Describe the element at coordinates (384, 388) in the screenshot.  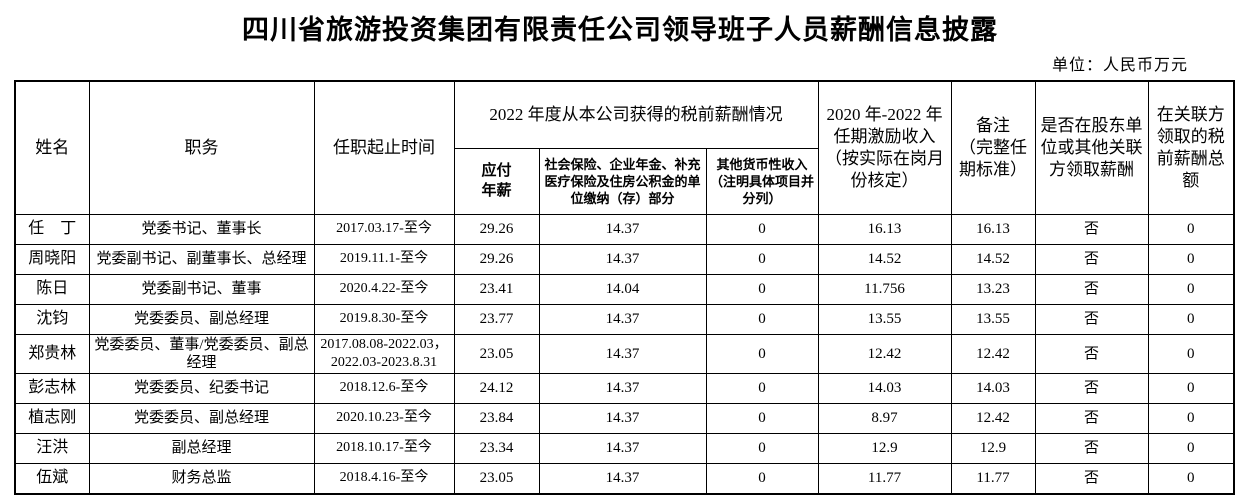
I see `table-cell: 2018.12.6-至今` at that location.